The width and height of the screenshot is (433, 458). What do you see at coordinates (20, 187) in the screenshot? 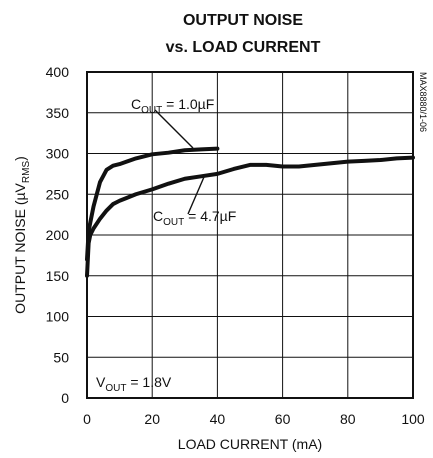
I see `y-axis-label-unit: V` at bounding box center [20, 187].